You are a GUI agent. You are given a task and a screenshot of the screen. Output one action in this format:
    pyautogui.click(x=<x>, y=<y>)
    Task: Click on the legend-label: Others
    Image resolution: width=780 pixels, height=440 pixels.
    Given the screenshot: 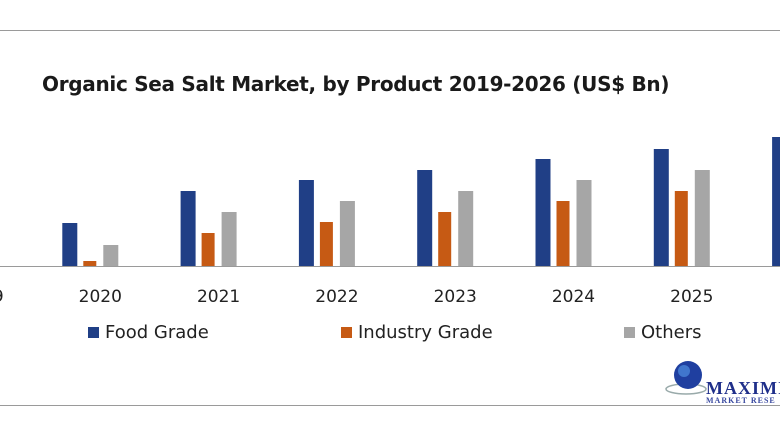 What is the action you would take?
    pyautogui.click(x=671, y=332)
    